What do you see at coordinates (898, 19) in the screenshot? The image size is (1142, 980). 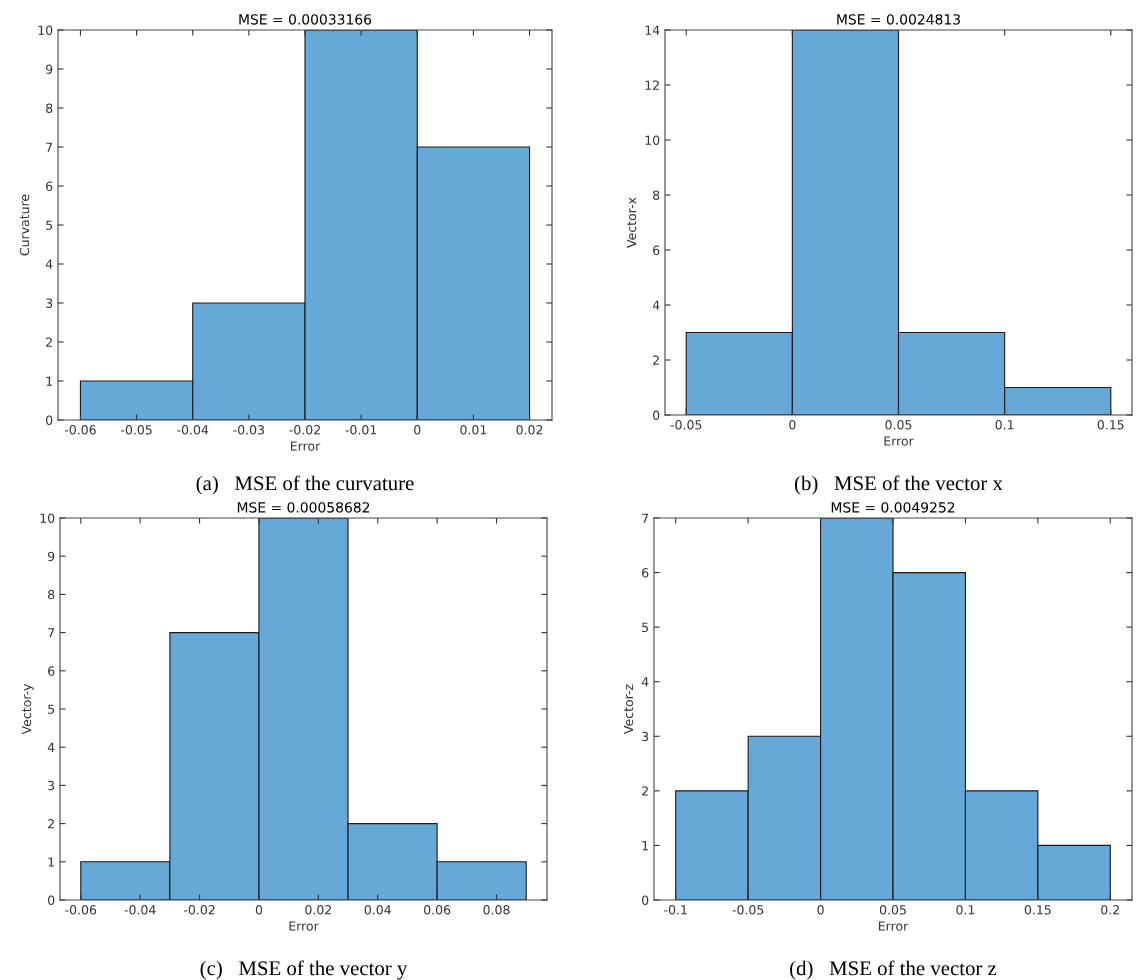 I see `chart-title: MSE = 0.0024813` at bounding box center [898, 19].